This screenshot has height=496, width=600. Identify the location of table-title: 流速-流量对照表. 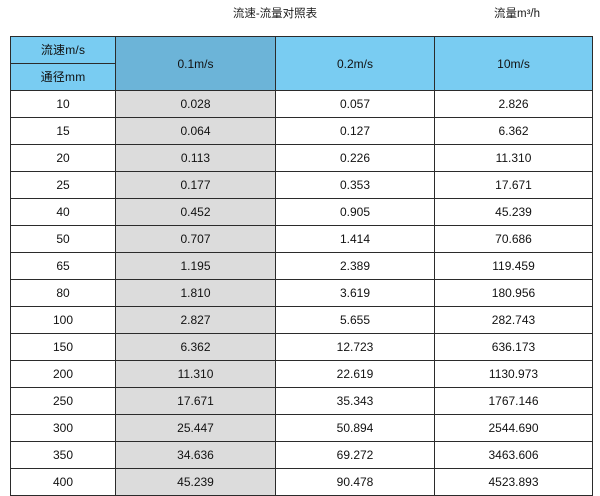
(275, 14).